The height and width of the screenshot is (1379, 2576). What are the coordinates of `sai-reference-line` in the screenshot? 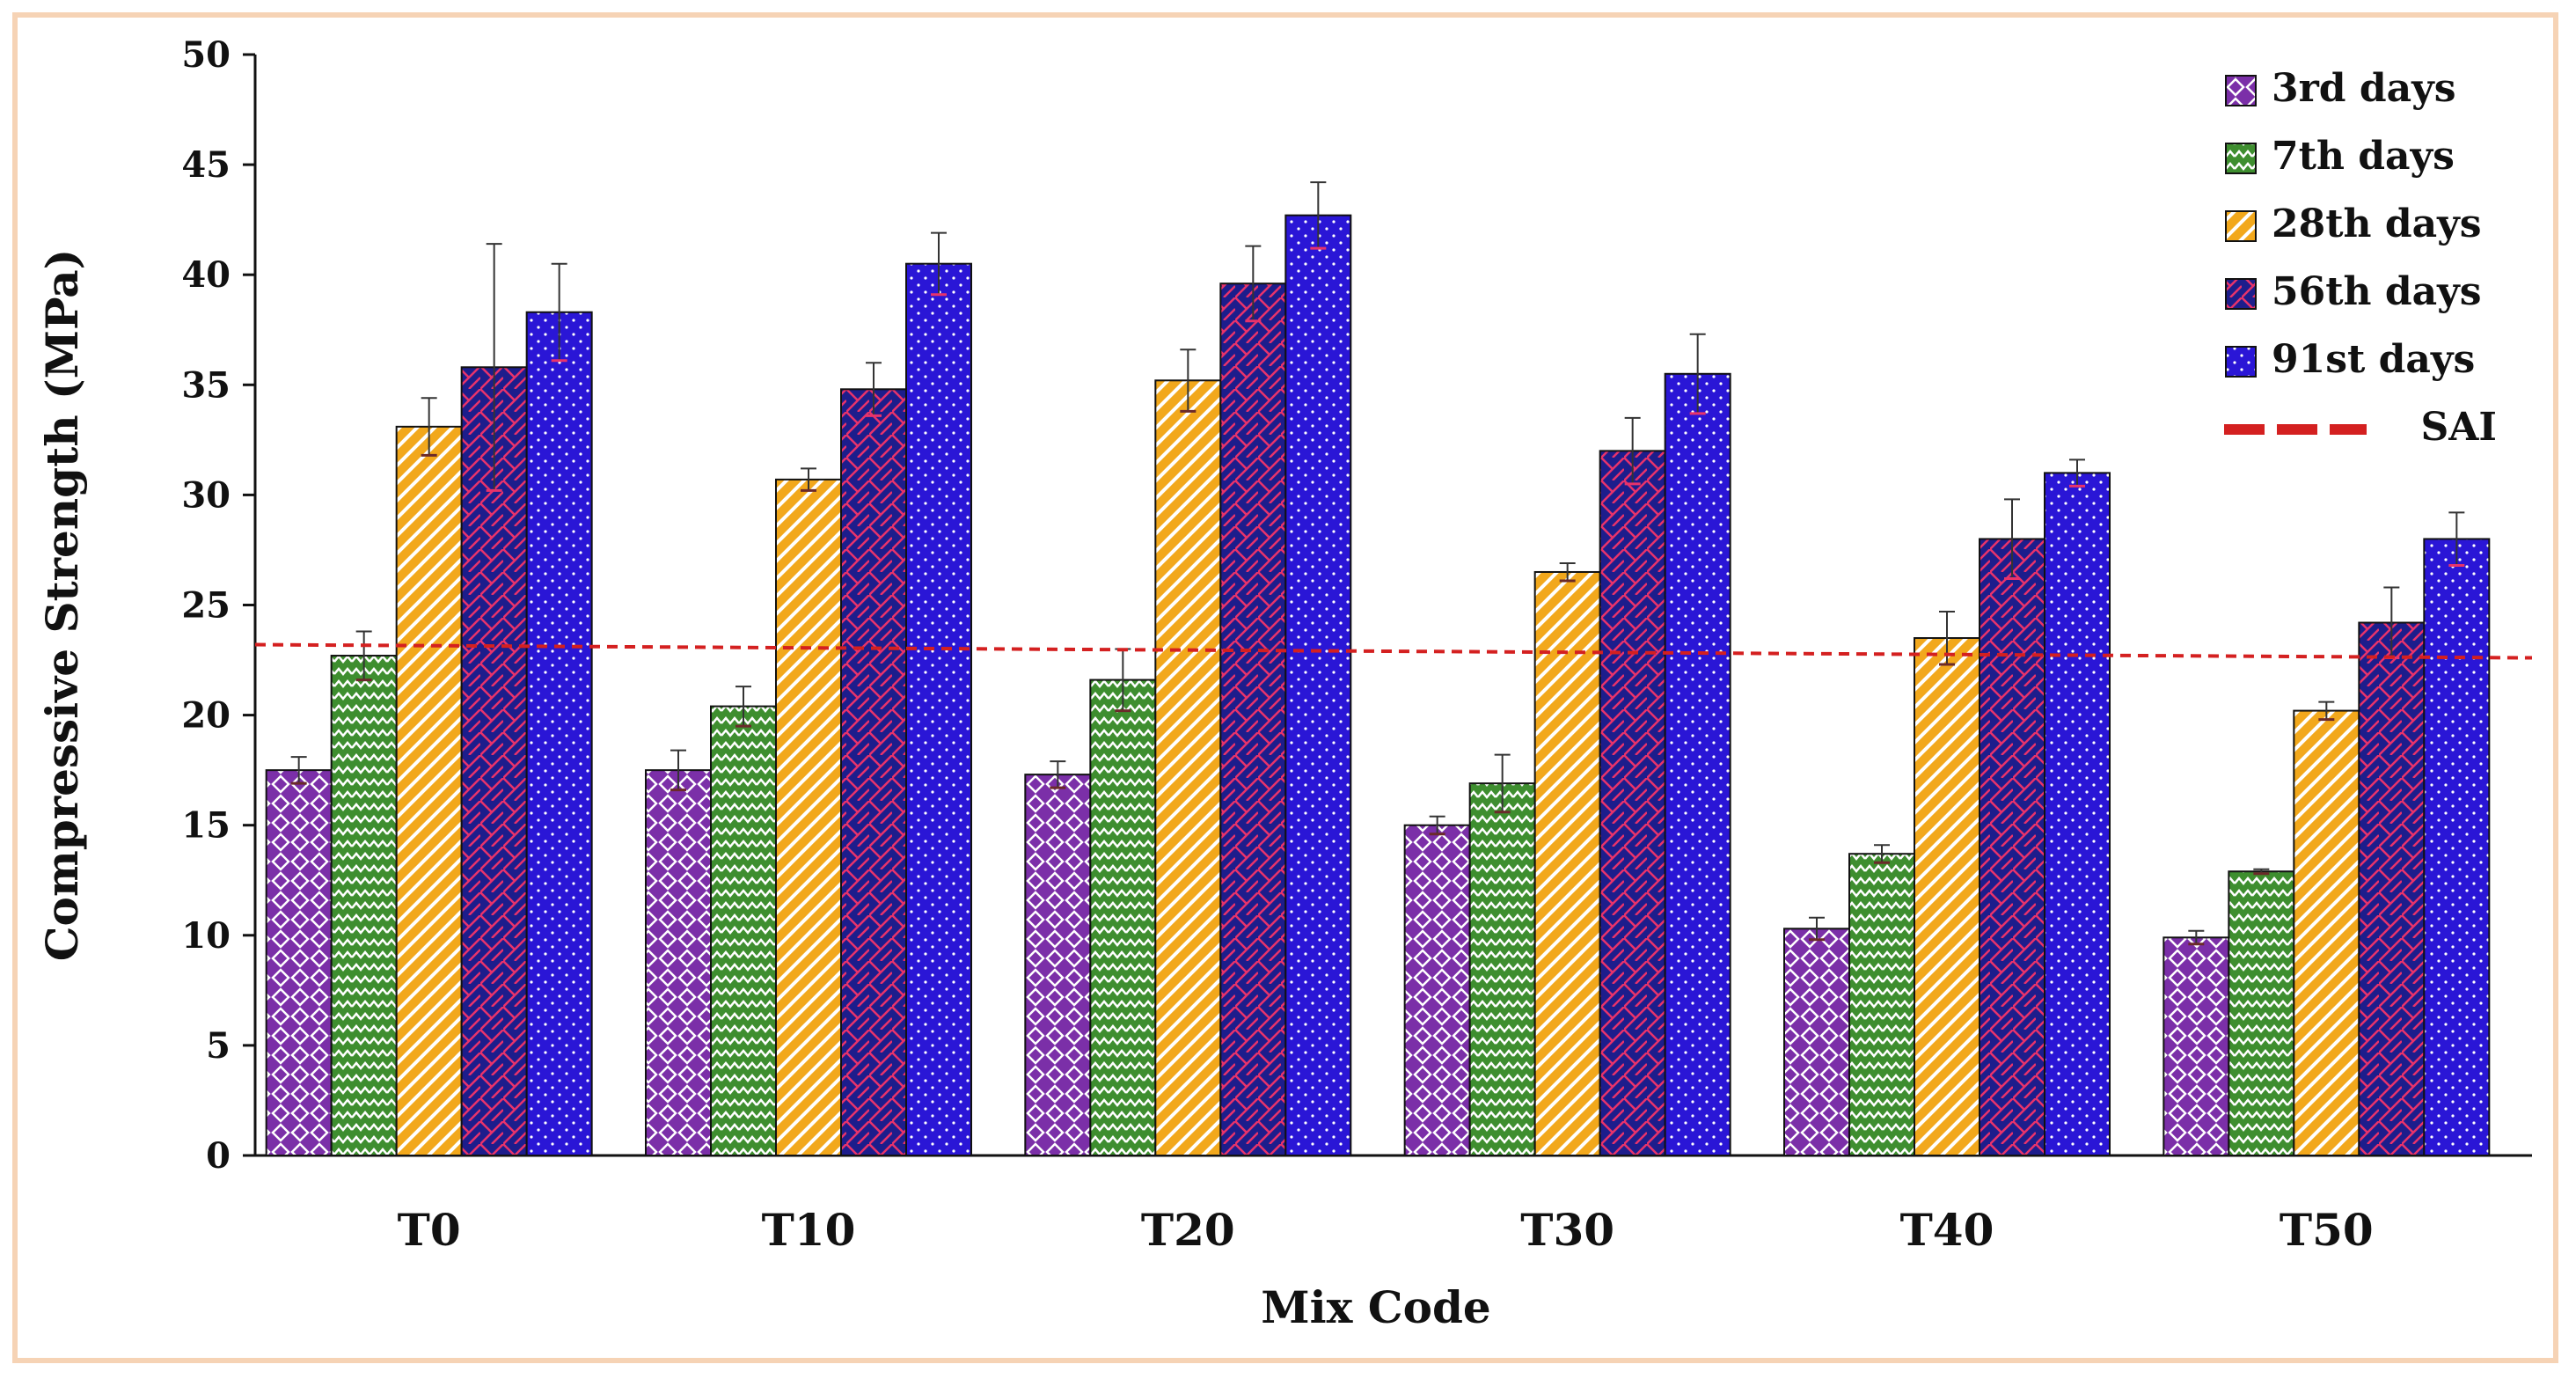 It's located at (1393, 651).